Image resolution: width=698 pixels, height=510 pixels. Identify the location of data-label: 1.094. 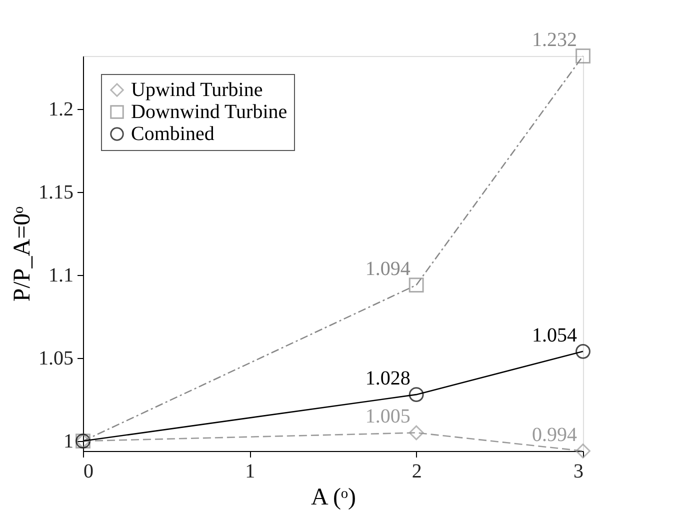
(387, 269).